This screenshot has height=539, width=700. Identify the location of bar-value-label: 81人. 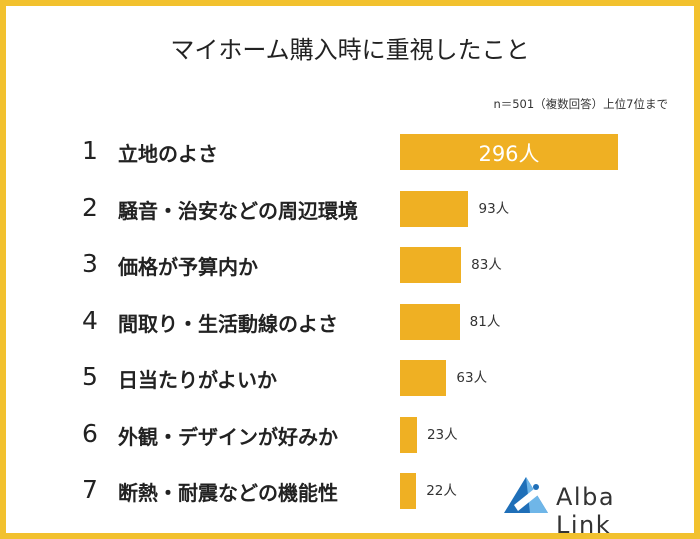
(485, 321).